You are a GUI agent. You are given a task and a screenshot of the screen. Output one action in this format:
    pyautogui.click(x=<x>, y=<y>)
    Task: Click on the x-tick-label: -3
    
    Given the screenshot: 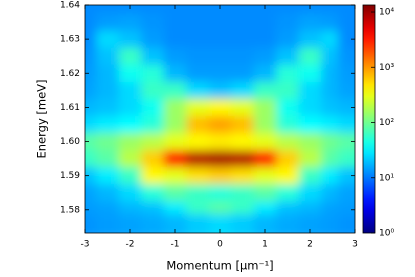 What is the action you would take?
    pyautogui.click(x=85, y=245)
    